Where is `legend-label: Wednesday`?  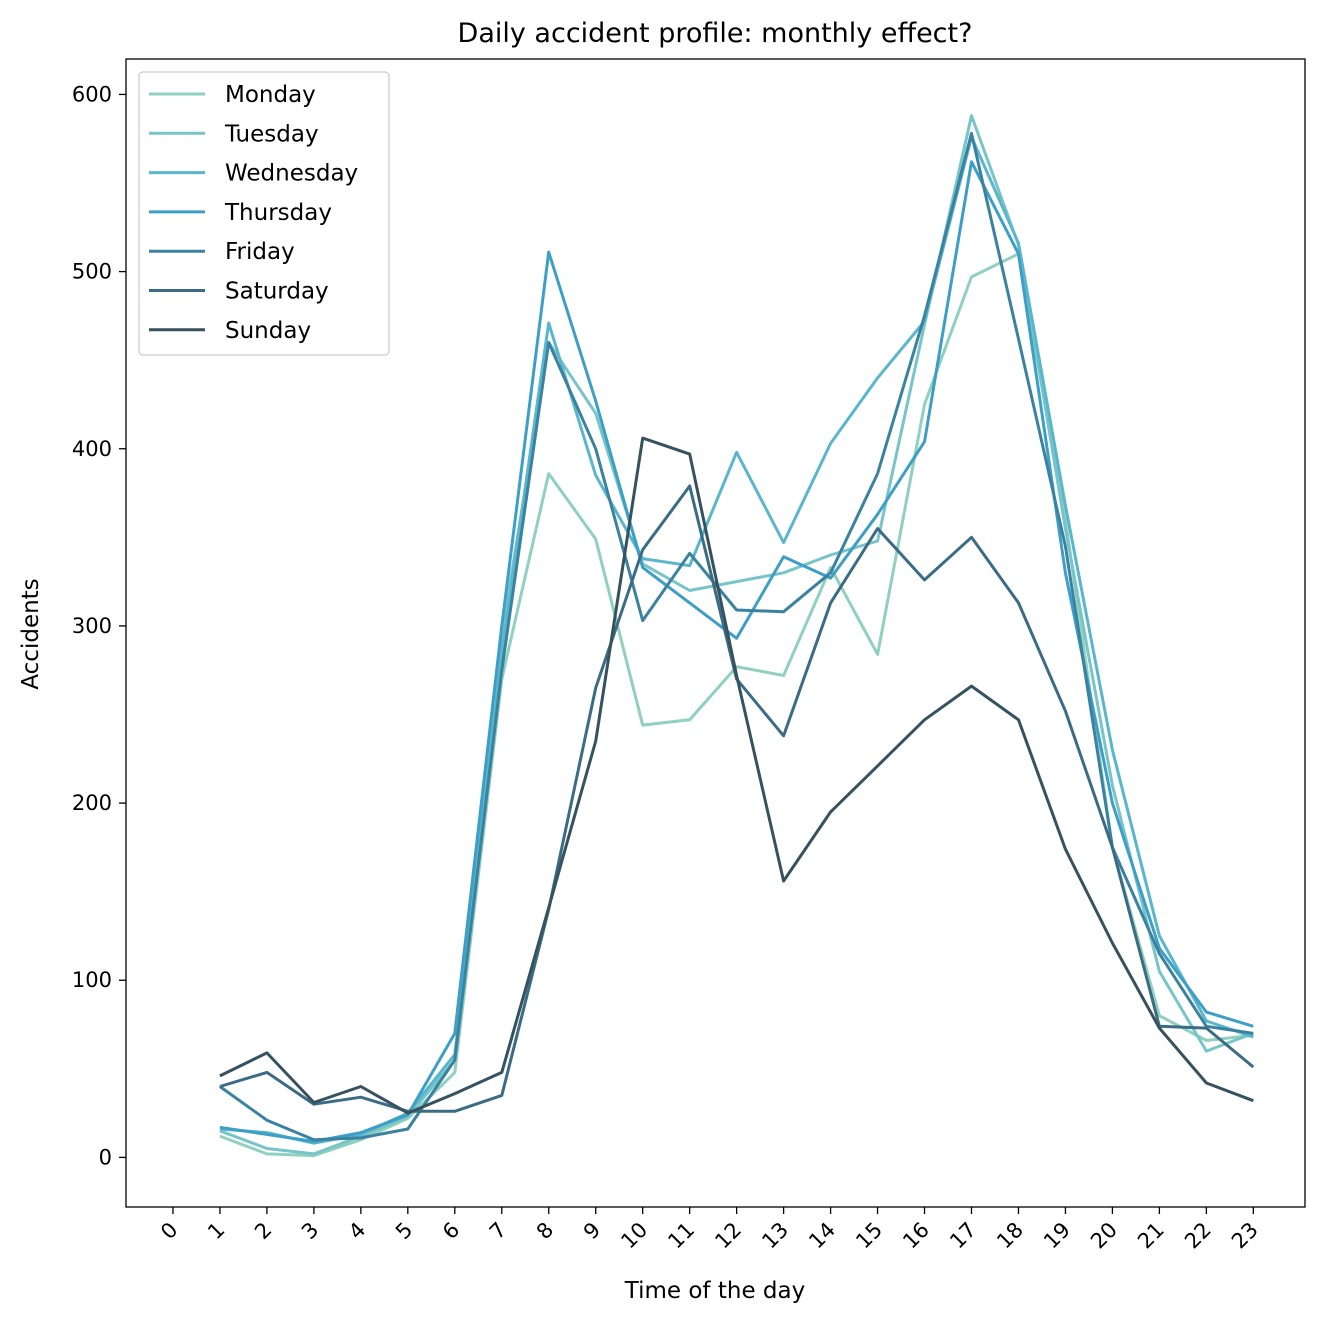
legend-label: Wednesday is located at coordinates (291, 174).